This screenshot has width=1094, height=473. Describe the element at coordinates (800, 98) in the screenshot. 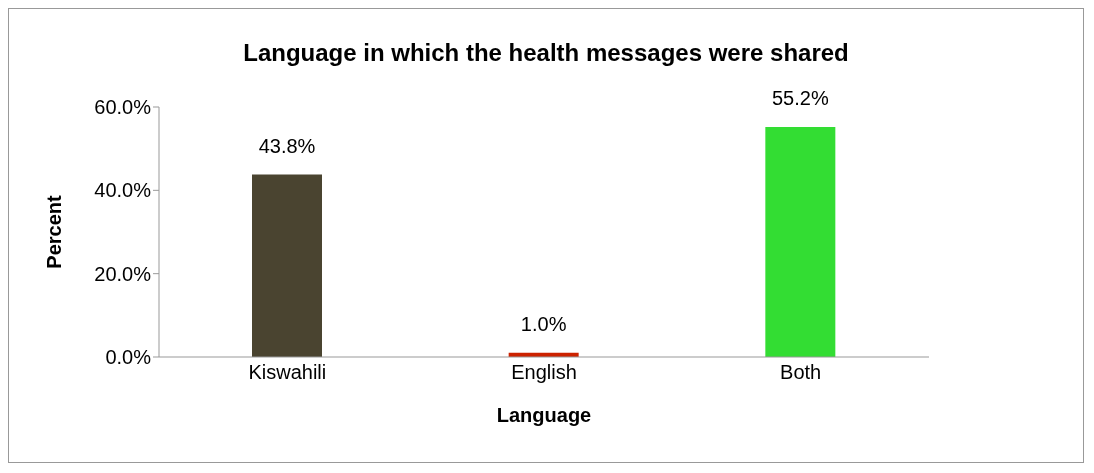

I see `data-label: 55.2%` at that location.